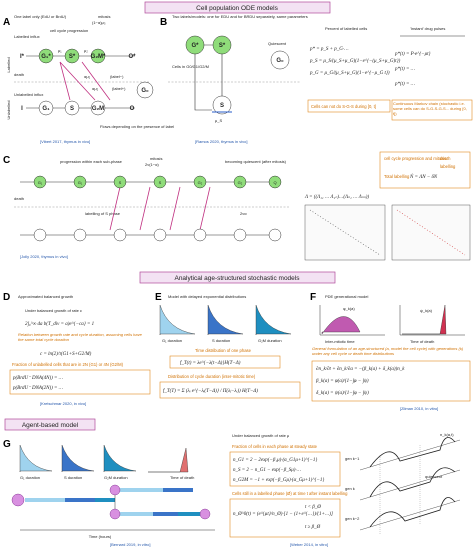 The height and width of the screenshot is (550, 473). Describe the element at coordinates (28, 94) in the screenshot. I see `label: Unlabelled influx` at that location.